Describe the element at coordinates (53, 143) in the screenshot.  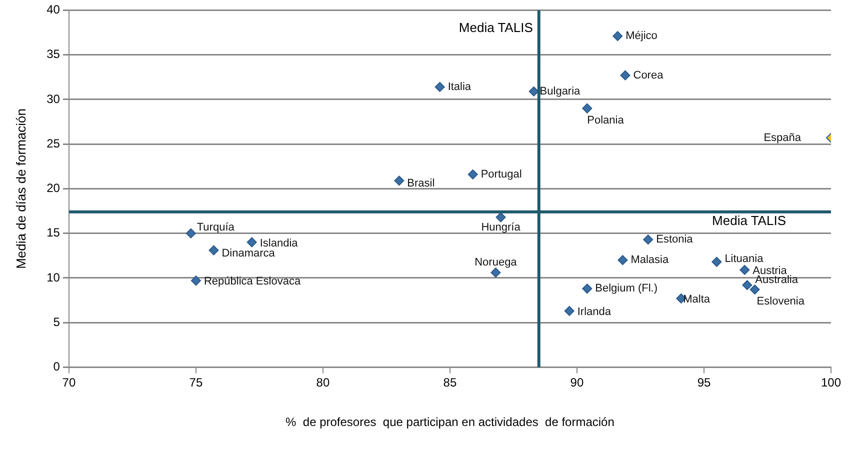
I see `y-tick-label: 25` at that location.